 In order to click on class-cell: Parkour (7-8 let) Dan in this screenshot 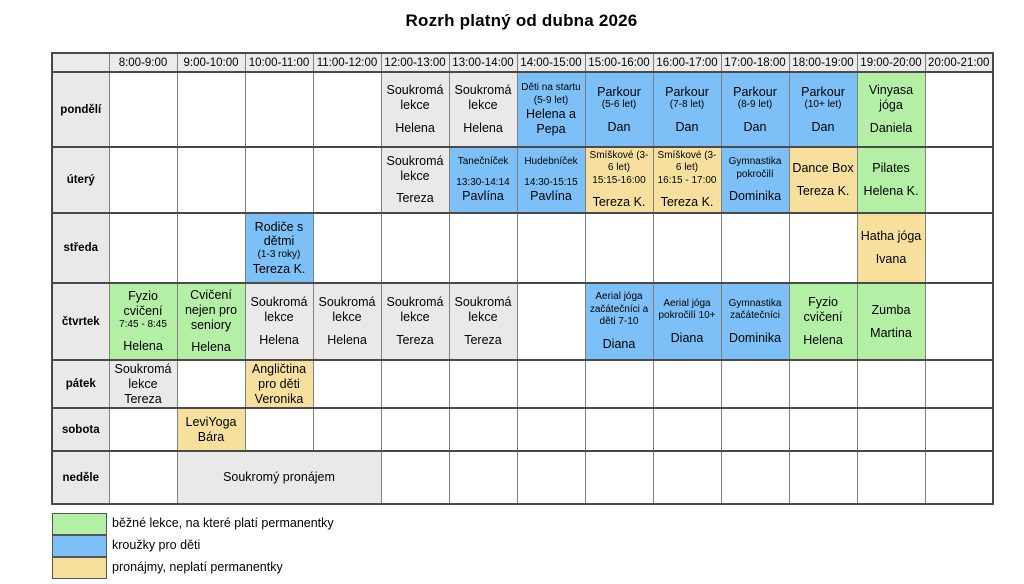, I will do `click(687, 109)`.